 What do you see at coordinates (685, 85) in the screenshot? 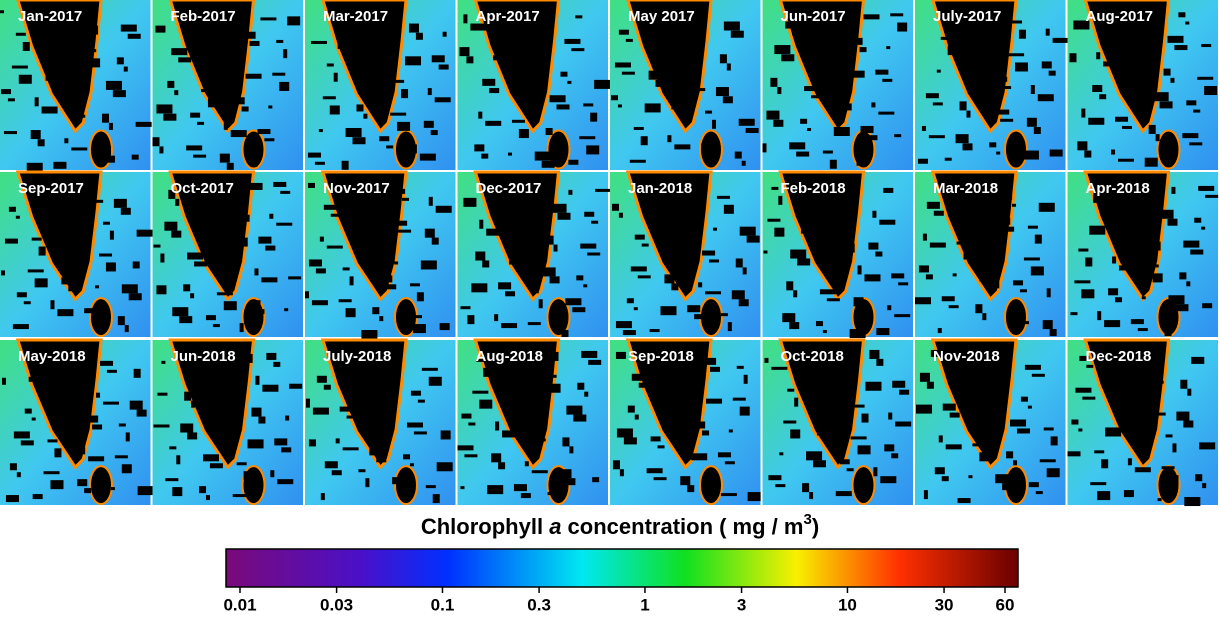
I see `map-panel: May 2017` at bounding box center [685, 85].